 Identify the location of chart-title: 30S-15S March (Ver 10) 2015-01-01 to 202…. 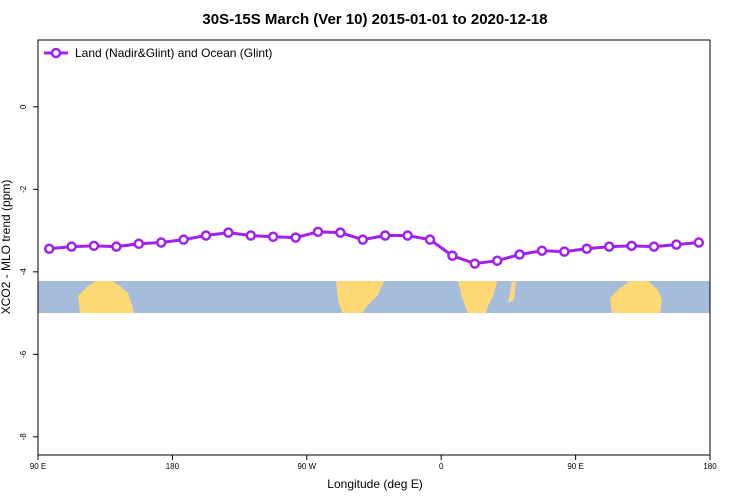
(374, 19).